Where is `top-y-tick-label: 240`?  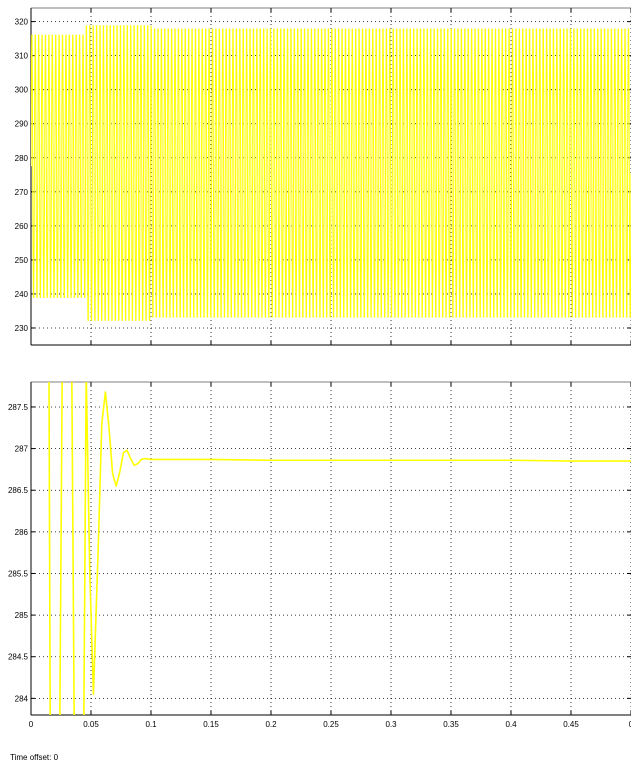
top-y-tick-label: 240 is located at coordinates (22, 294).